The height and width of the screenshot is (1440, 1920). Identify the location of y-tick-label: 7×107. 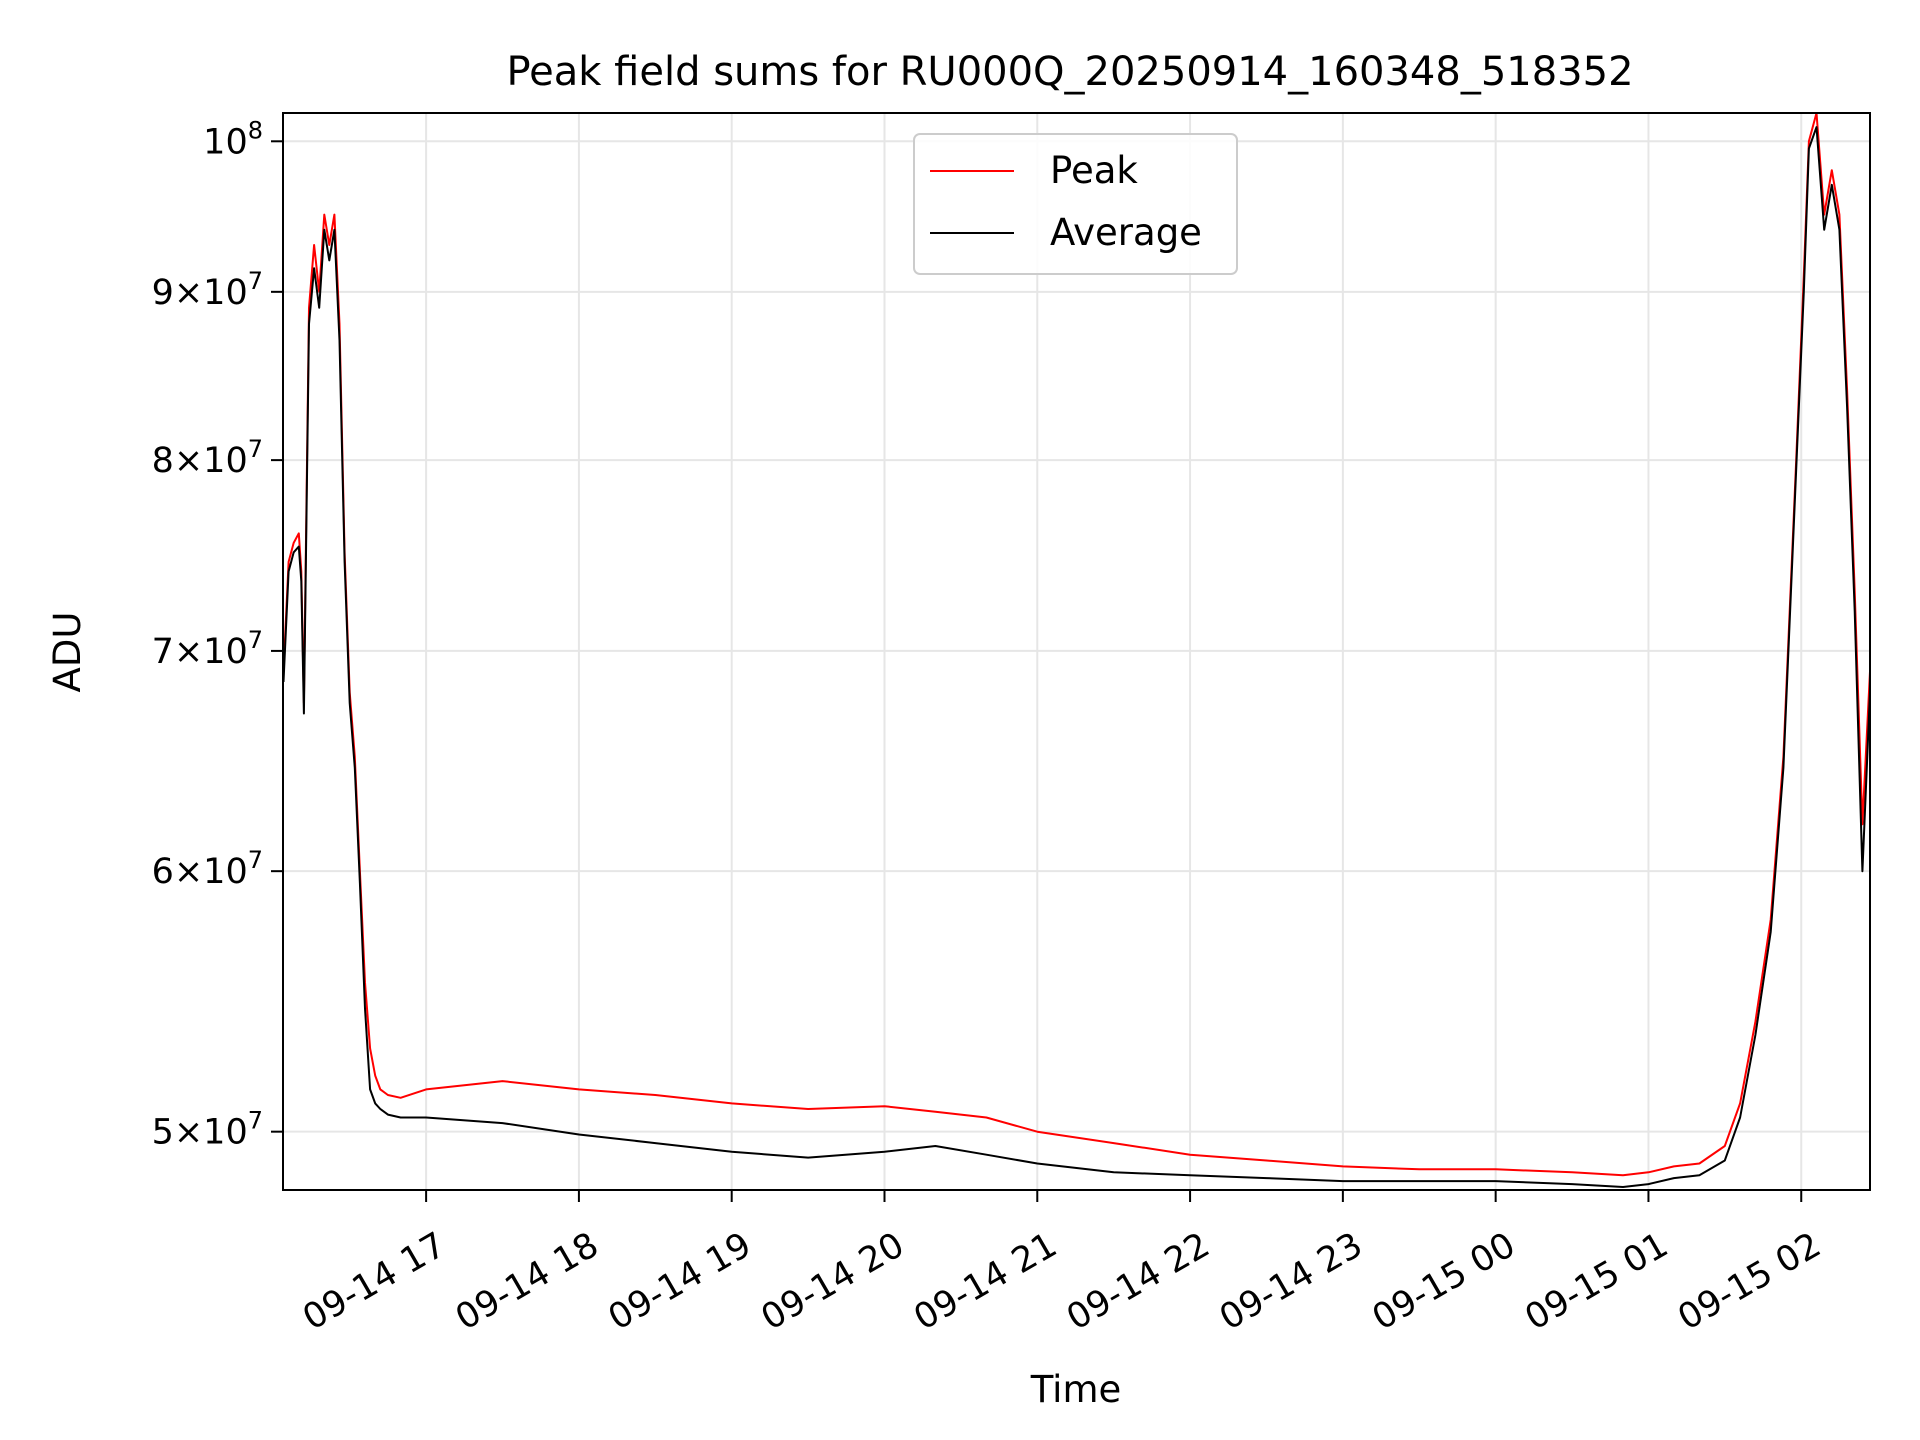
(207, 649).